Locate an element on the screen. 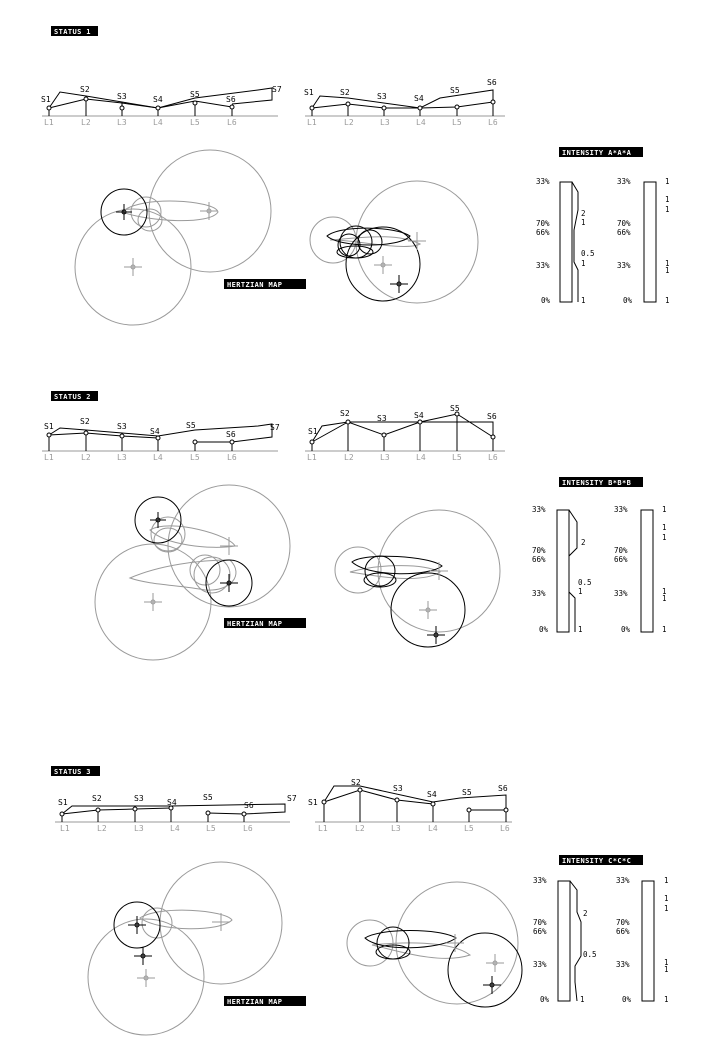 This screenshot has height=1063, width=709. status-tag: STATUS 3 is located at coordinates (75, 771).